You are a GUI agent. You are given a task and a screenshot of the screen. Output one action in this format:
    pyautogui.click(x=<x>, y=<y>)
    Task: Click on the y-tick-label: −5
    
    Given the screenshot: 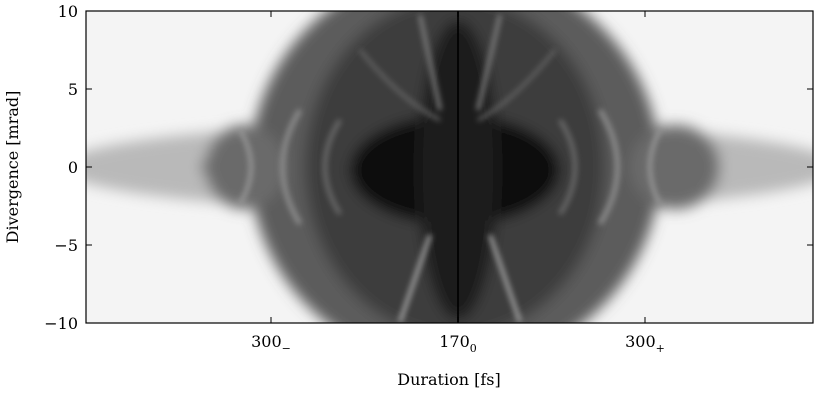 What is the action you would take?
    pyautogui.click(x=66, y=245)
    